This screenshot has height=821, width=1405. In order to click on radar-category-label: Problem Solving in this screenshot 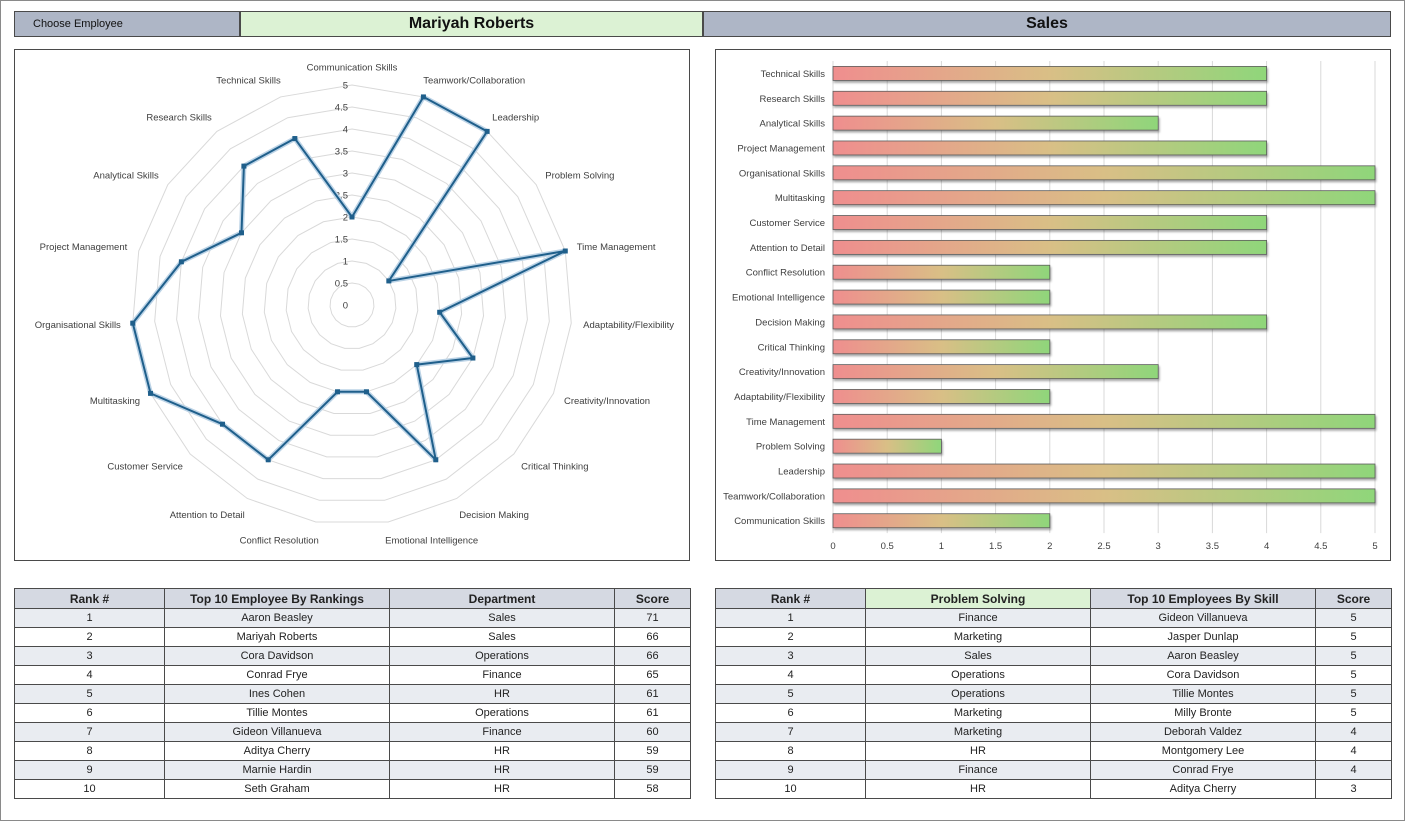, I will do `click(579, 175)`.